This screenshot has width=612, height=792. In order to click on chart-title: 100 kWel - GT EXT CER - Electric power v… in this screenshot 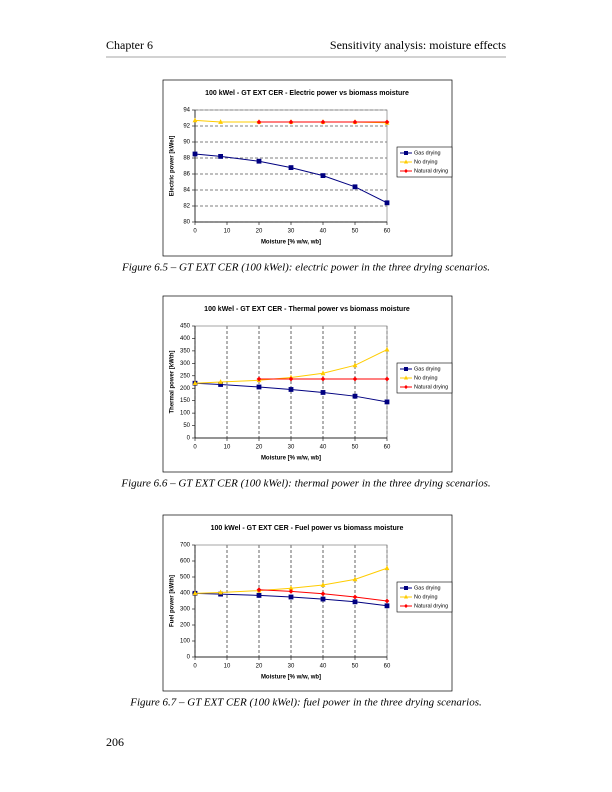, I will do `click(307, 93)`.